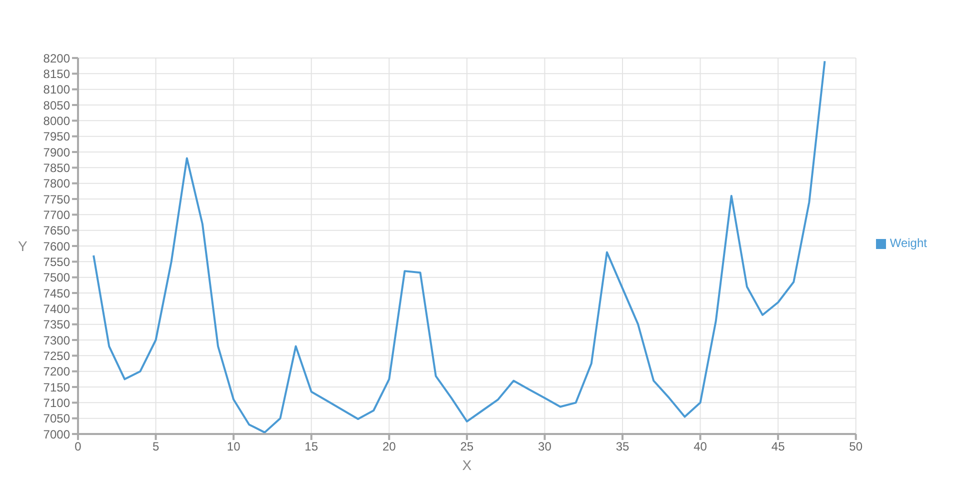 The height and width of the screenshot is (496, 965). What do you see at coordinates (56, 215) in the screenshot?
I see `y-tick-label: 7700` at bounding box center [56, 215].